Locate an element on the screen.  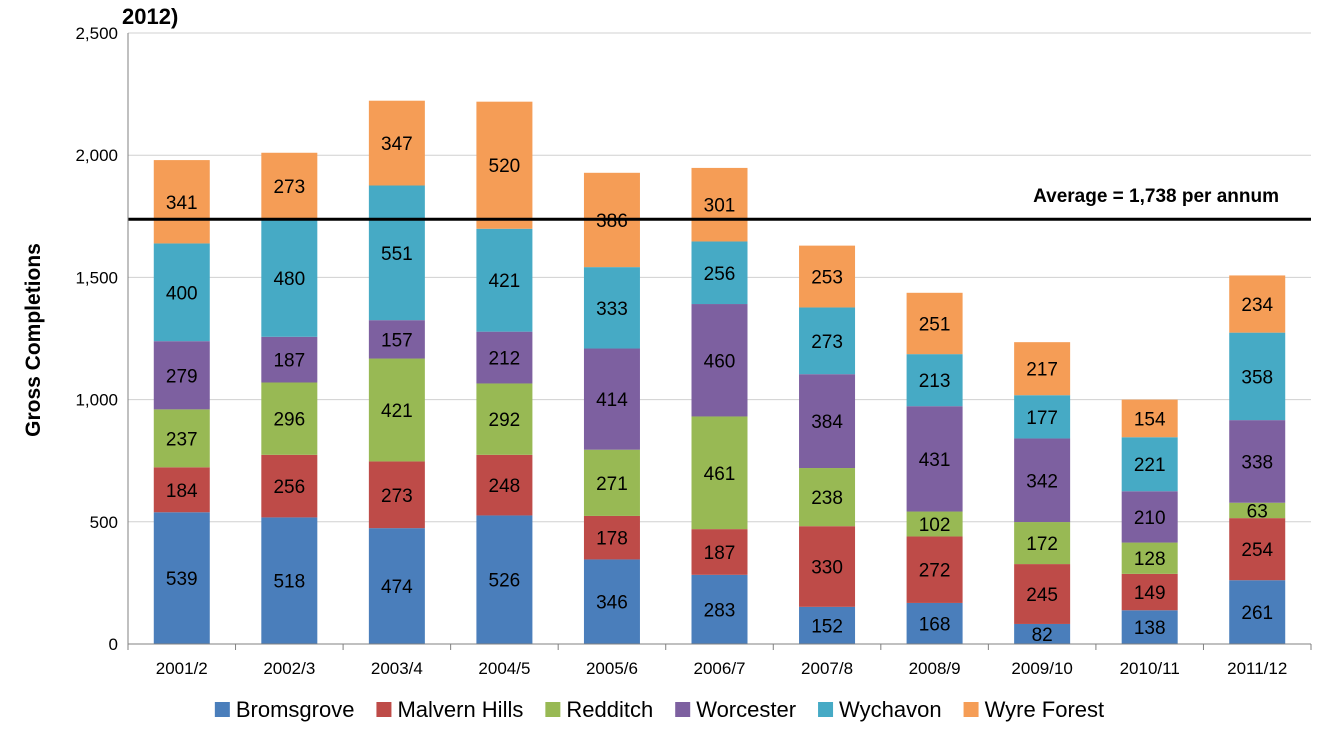
data-label: 178 is located at coordinates (612, 539).